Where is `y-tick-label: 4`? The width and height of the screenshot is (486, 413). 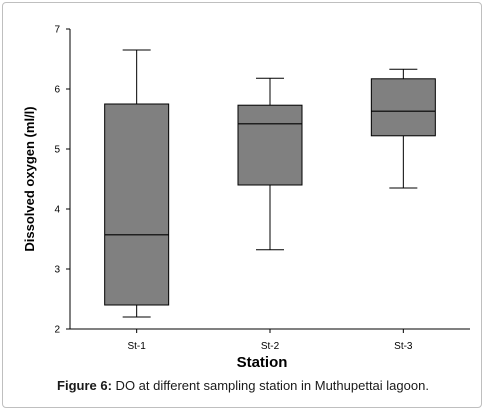 y-tick-label: 4 is located at coordinates (57, 210).